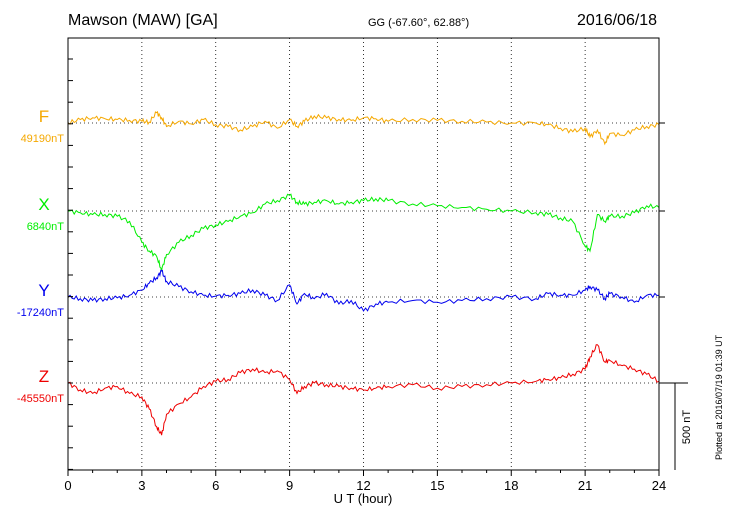 Image resolution: width=730 pixels, height=520 pixels. I want to click on series-name-Z: Z, so click(44, 376).